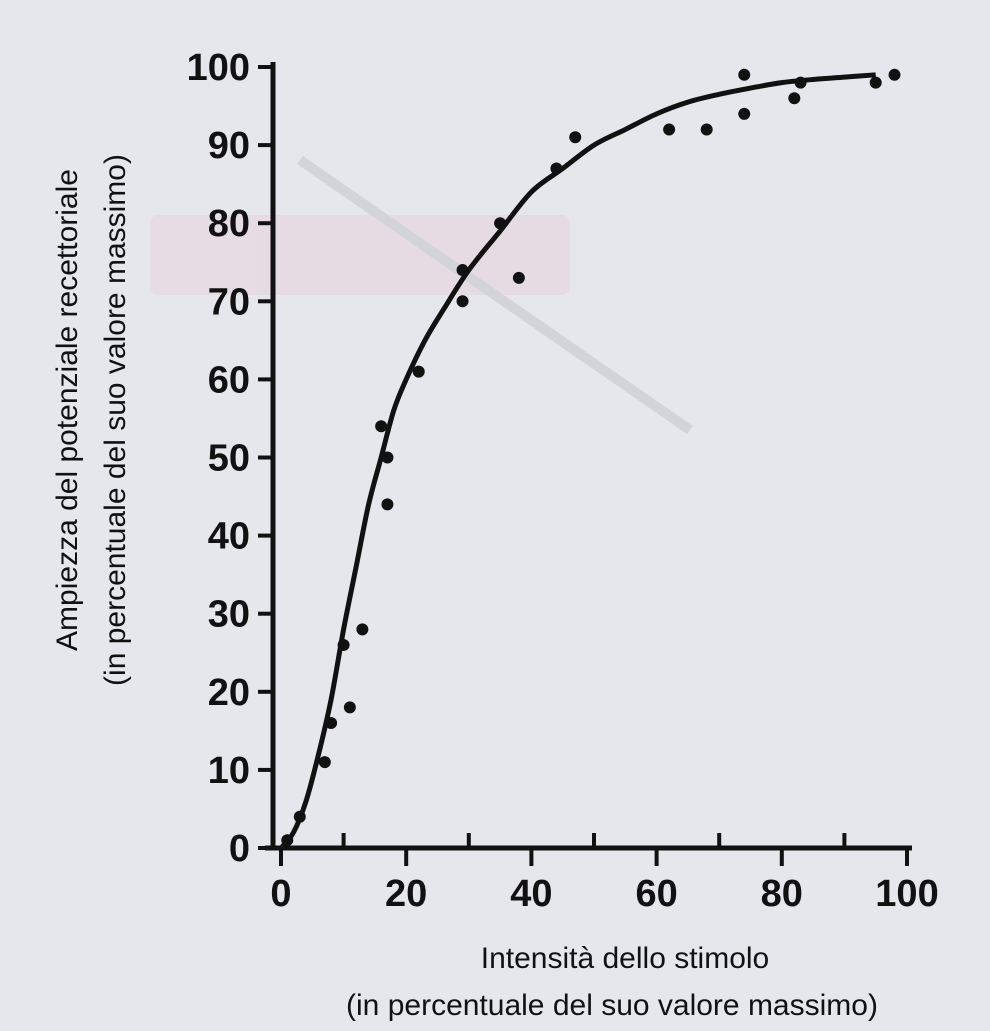 The image size is (990, 1031). What do you see at coordinates (229, 459) in the screenshot?
I see `y-tick-label-50: 50` at bounding box center [229, 459].